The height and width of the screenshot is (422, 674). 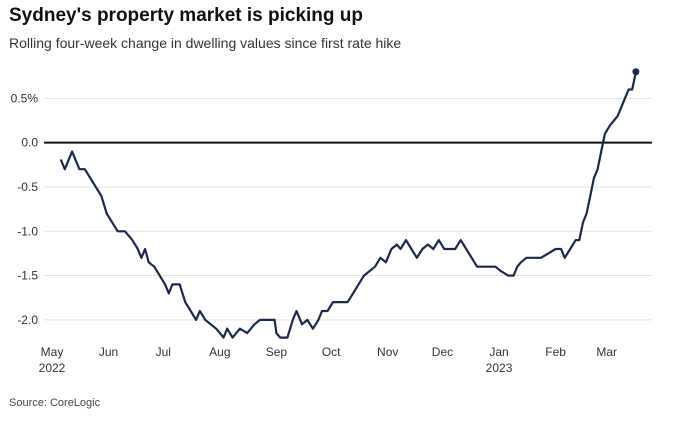 What do you see at coordinates (52, 352) in the screenshot?
I see `x-tick-label: May` at bounding box center [52, 352].